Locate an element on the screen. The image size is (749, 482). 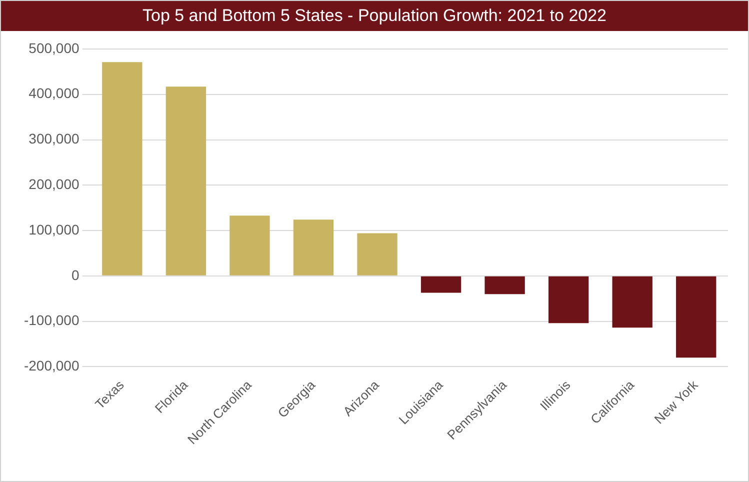
y-tick-label: 300,000 is located at coordinates (54, 138).